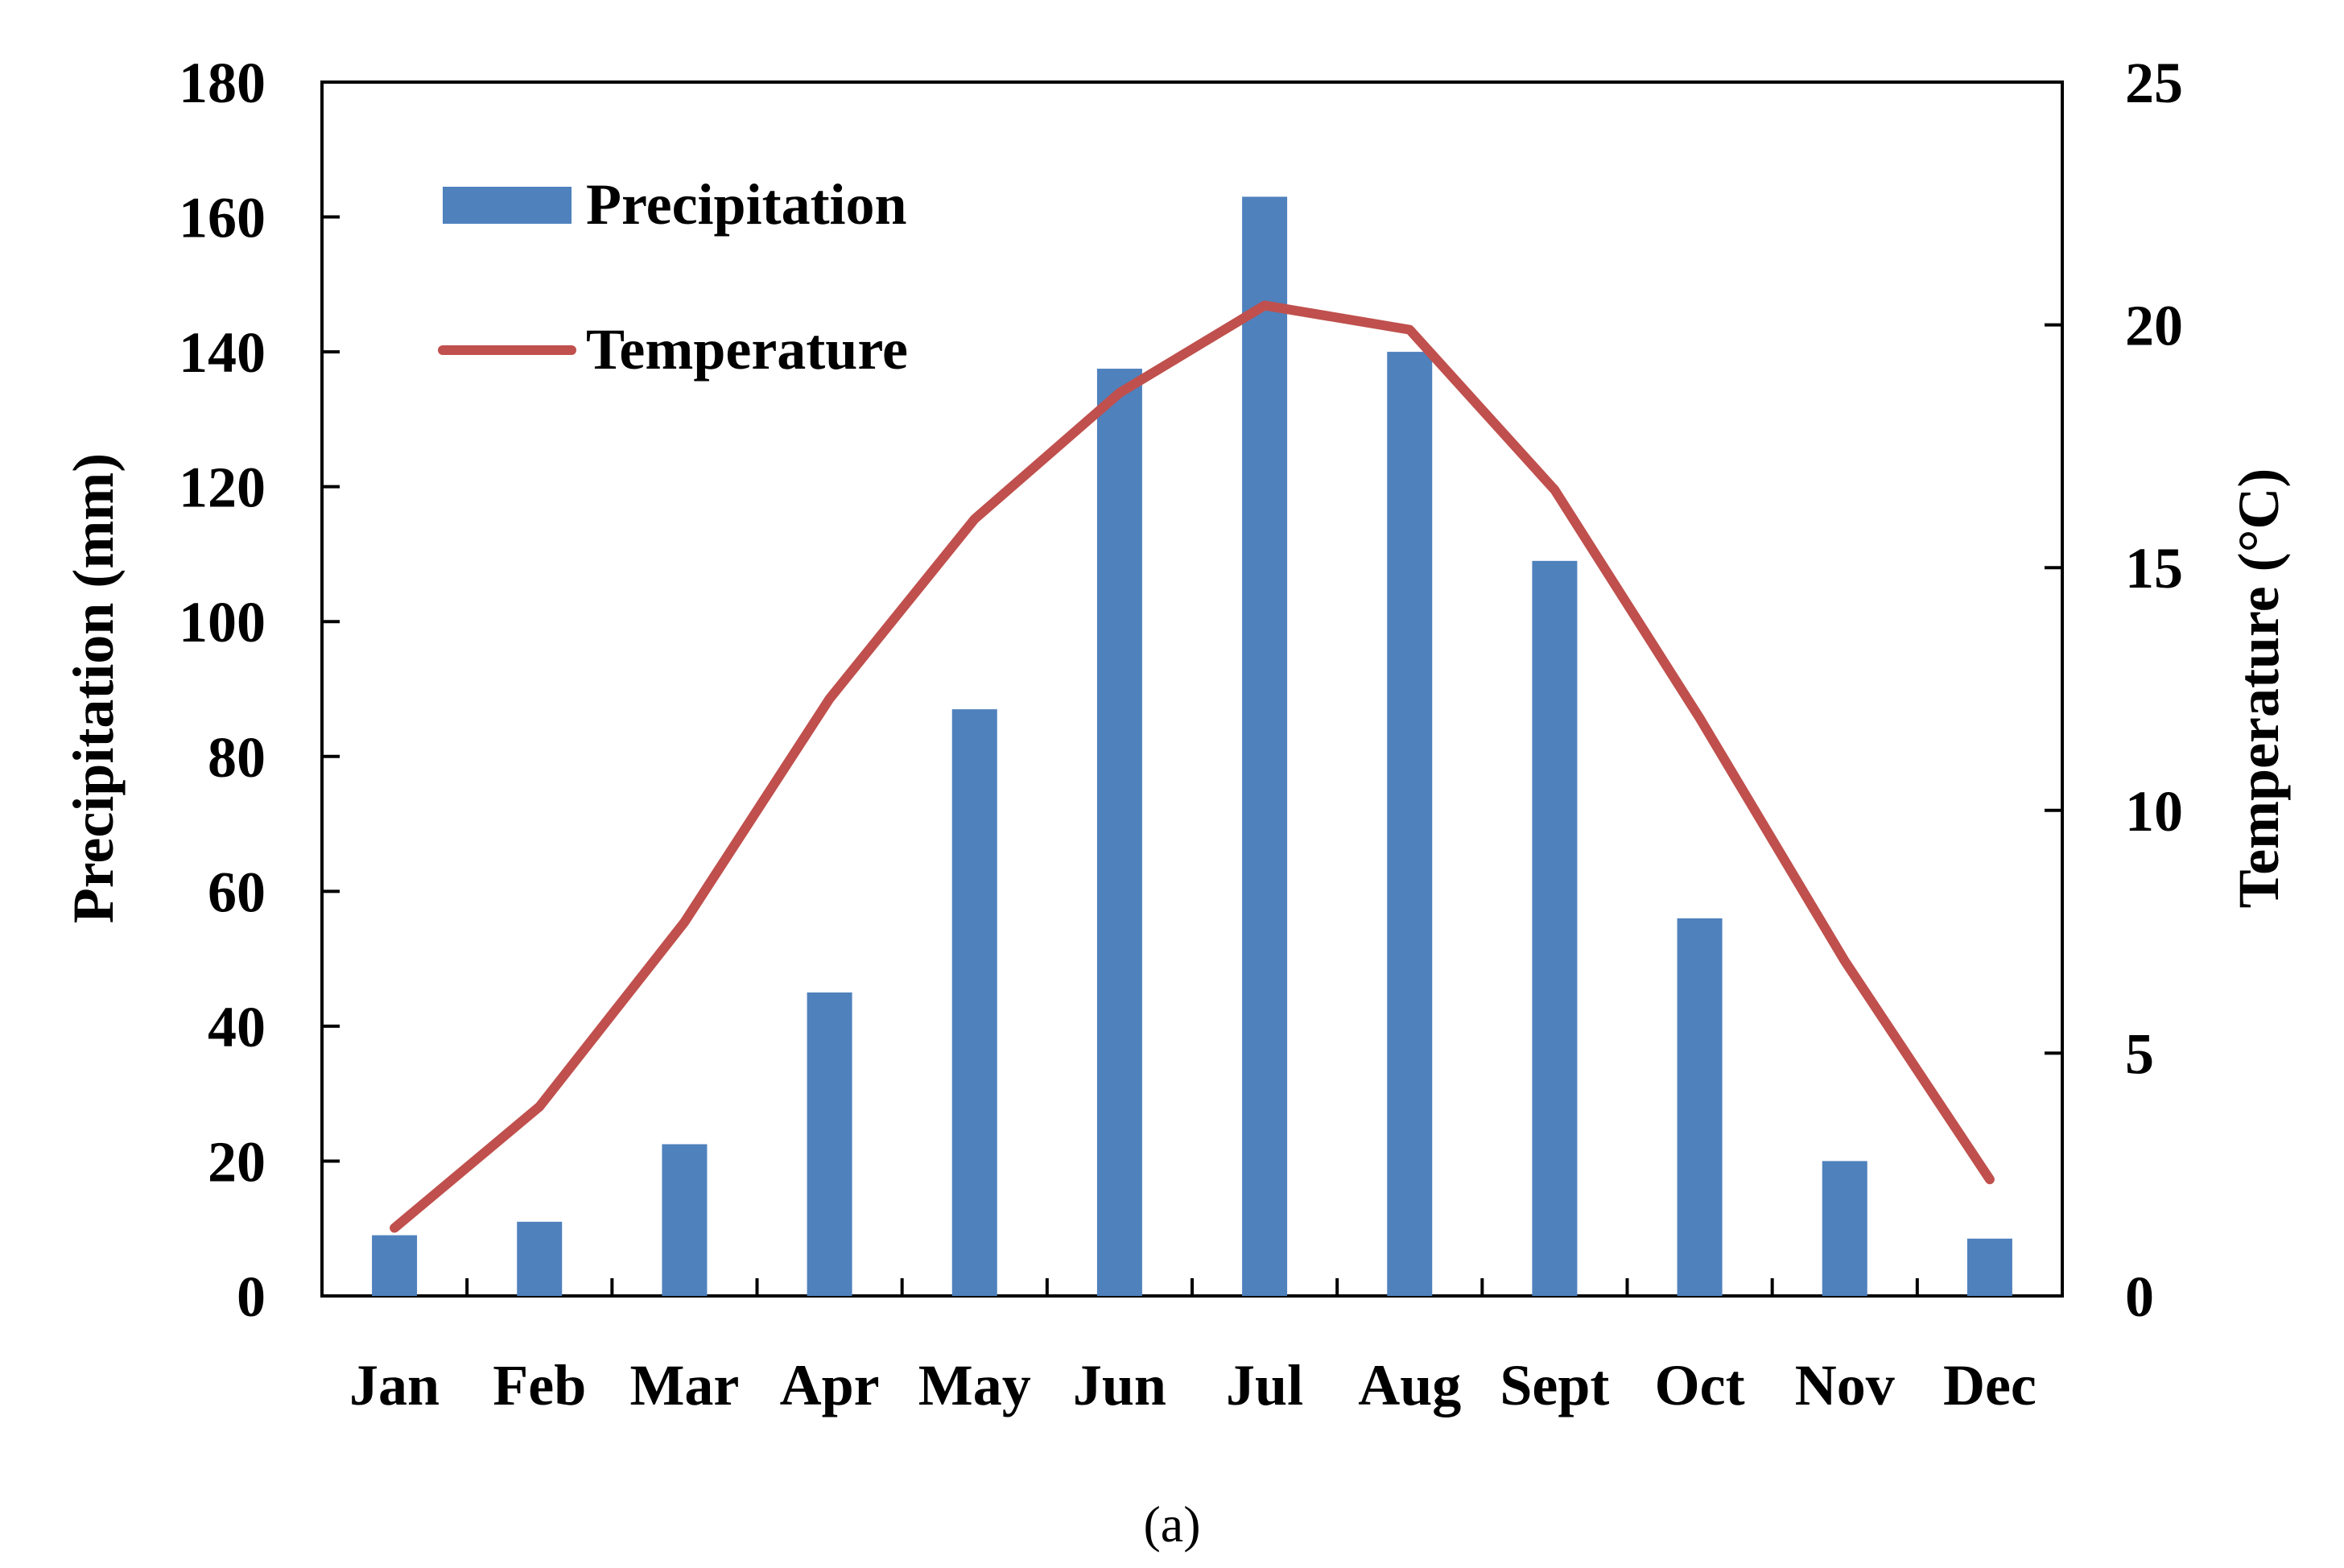 The width and height of the screenshot is (2344, 1568). Describe the element at coordinates (540, 1258) in the screenshot. I see `precipitation-bar-feb` at that location.